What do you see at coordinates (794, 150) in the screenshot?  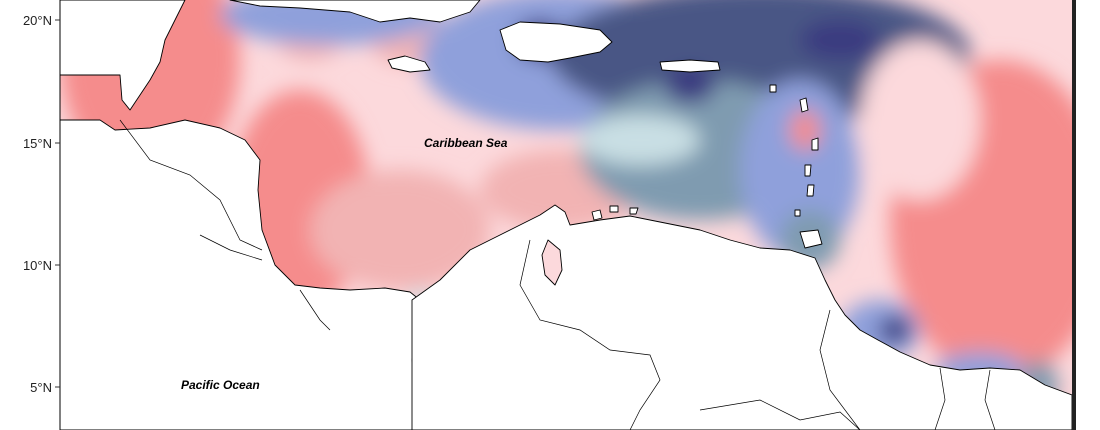 I see `land-lesser-antilles` at bounding box center [794, 150].